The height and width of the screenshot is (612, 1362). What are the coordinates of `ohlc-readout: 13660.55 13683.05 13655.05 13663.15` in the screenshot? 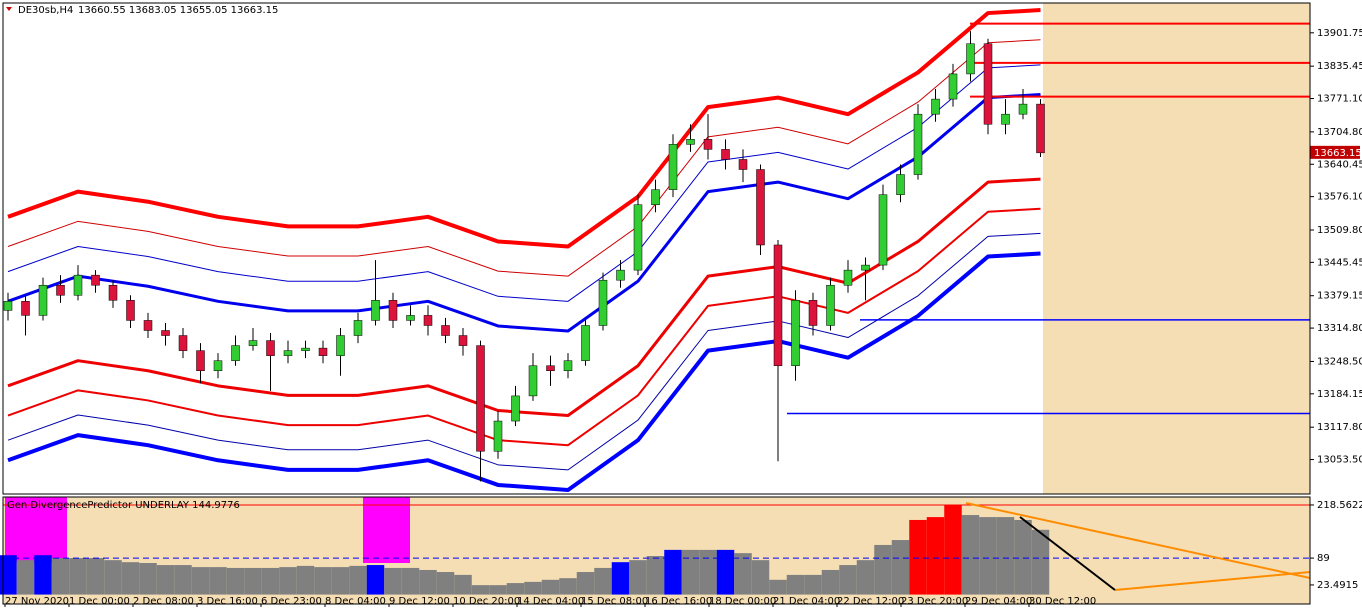 It's located at (178, 10).